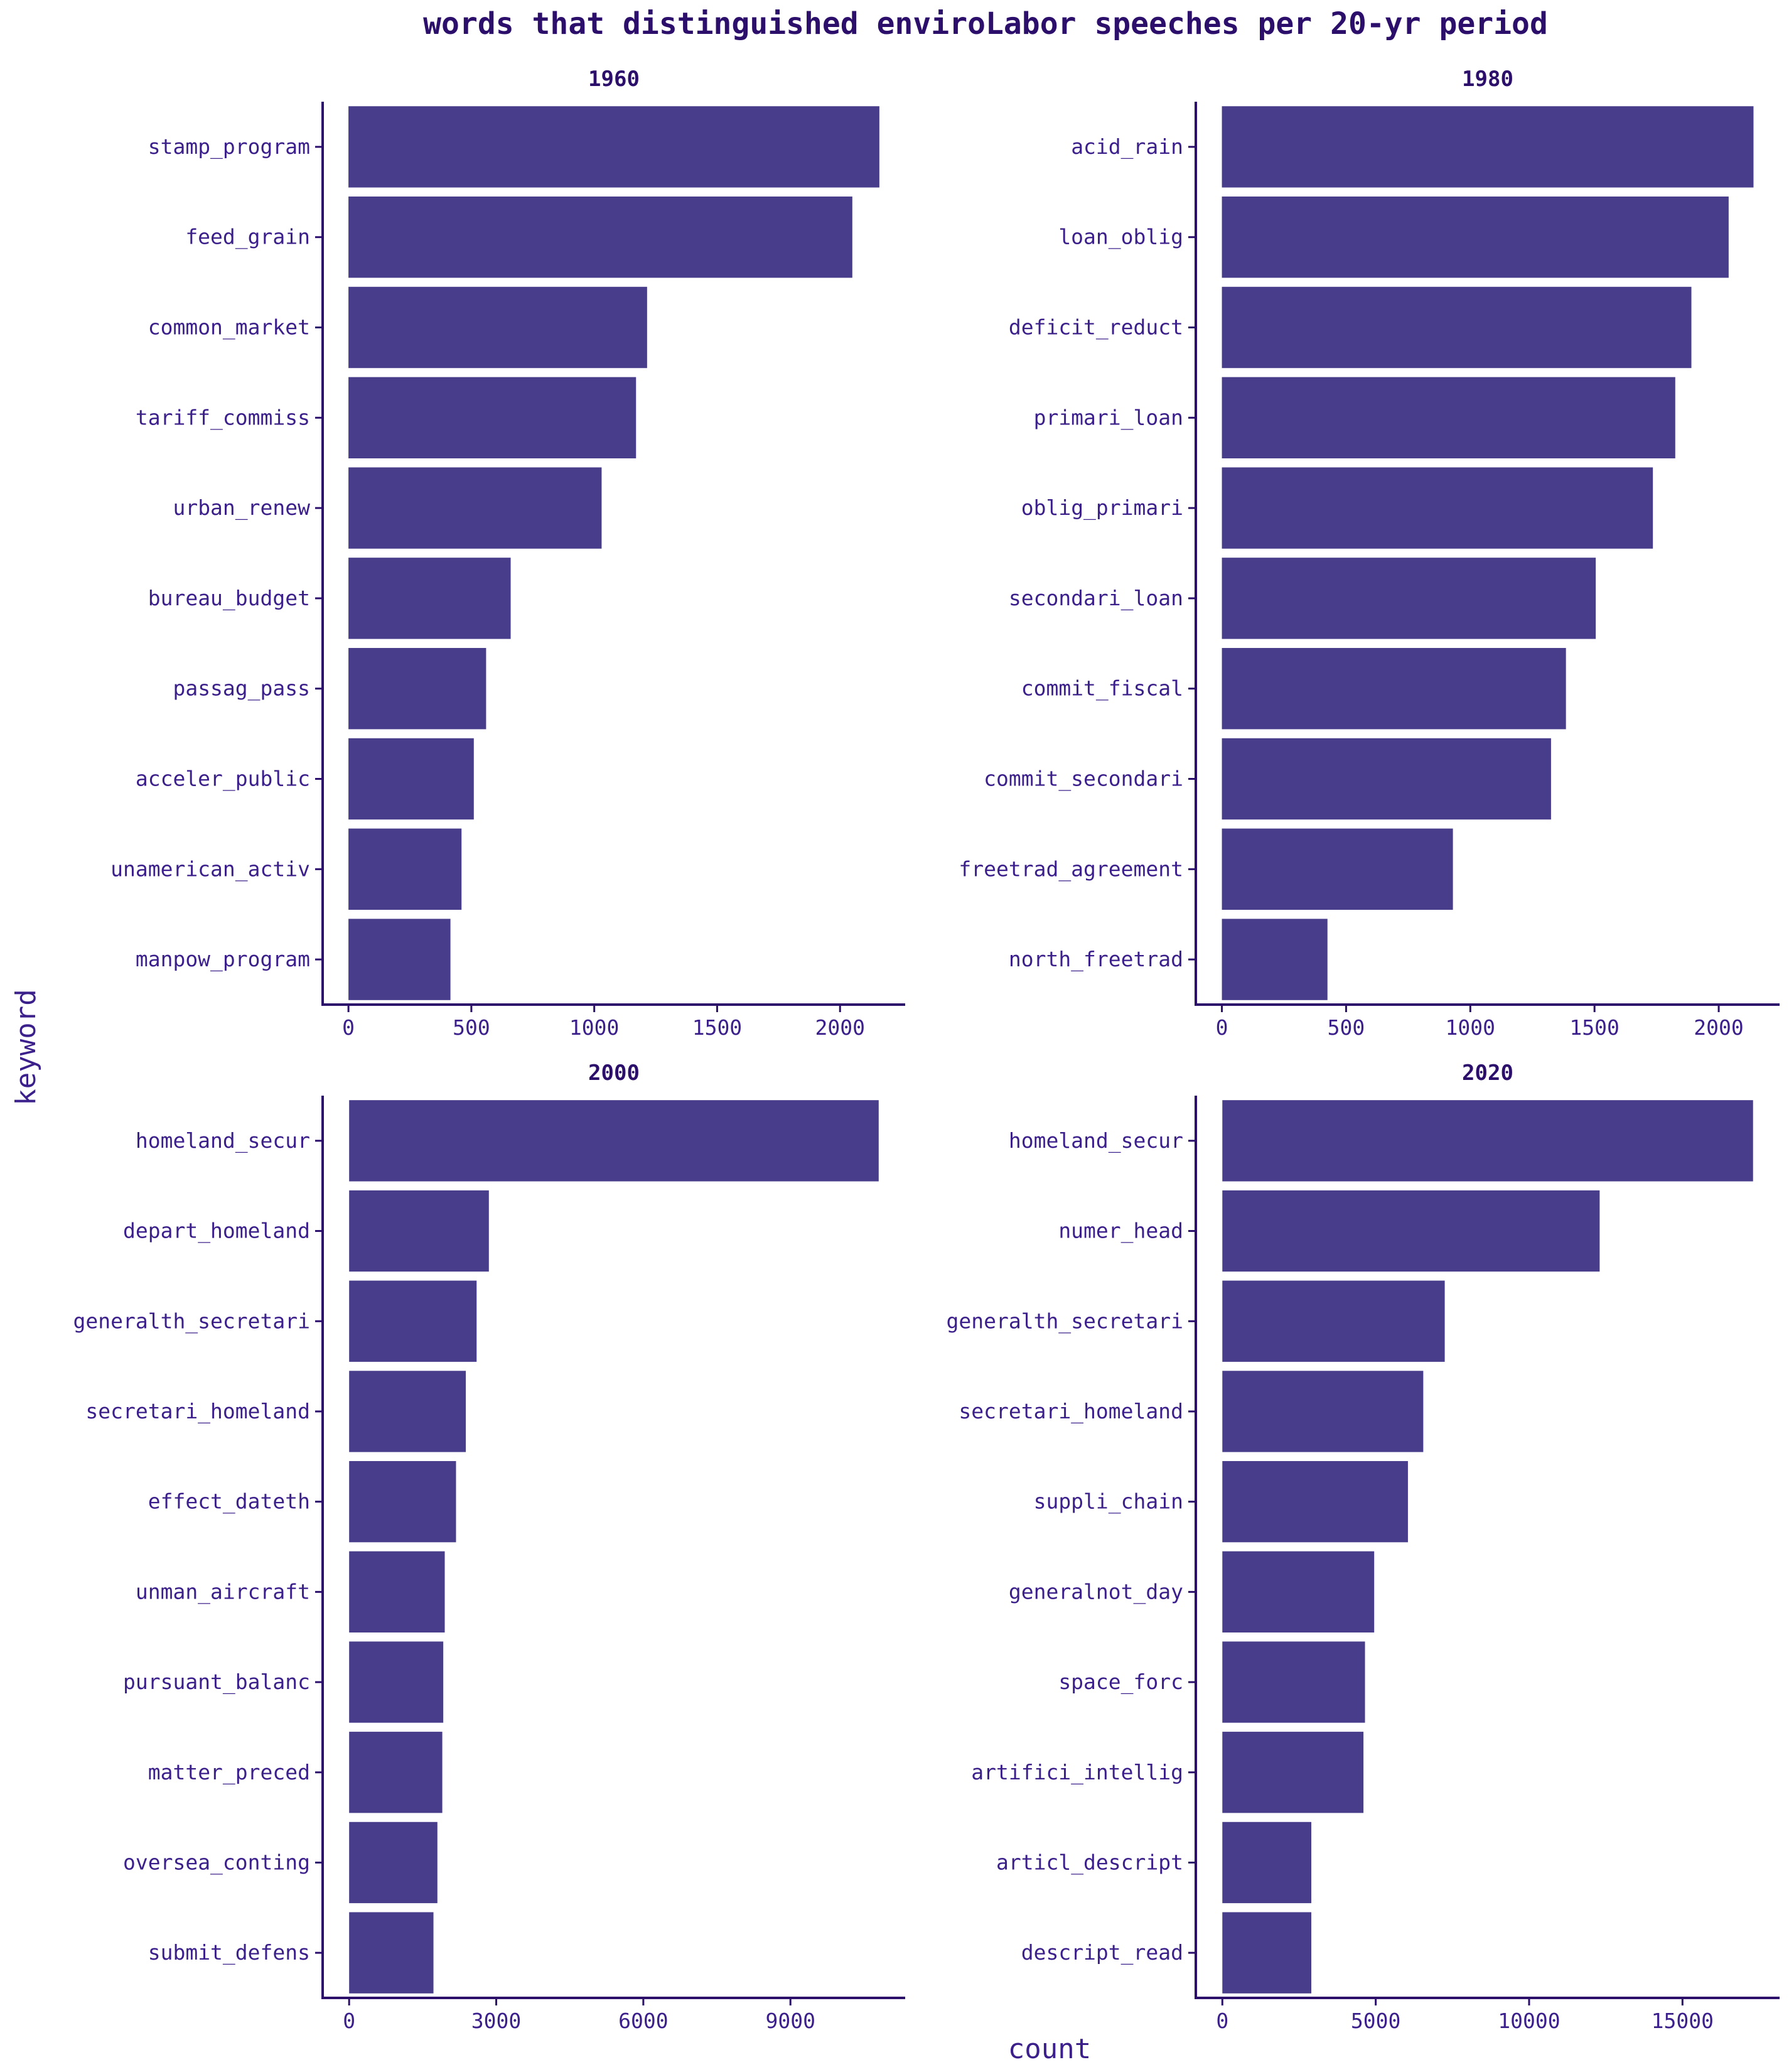  What do you see at coordinates (192, 1321) in the screenshot?
I see `y-tick-label: generalth_secretari` at bounding box center [192, 1321].